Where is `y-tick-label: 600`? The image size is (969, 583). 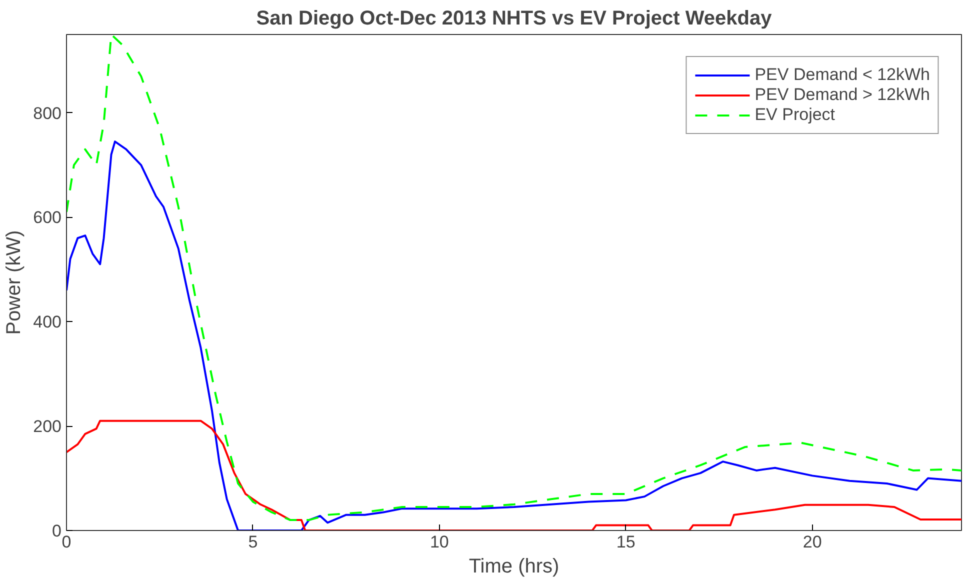 y-tick-label: 600 is located at coordinates (47, 218).